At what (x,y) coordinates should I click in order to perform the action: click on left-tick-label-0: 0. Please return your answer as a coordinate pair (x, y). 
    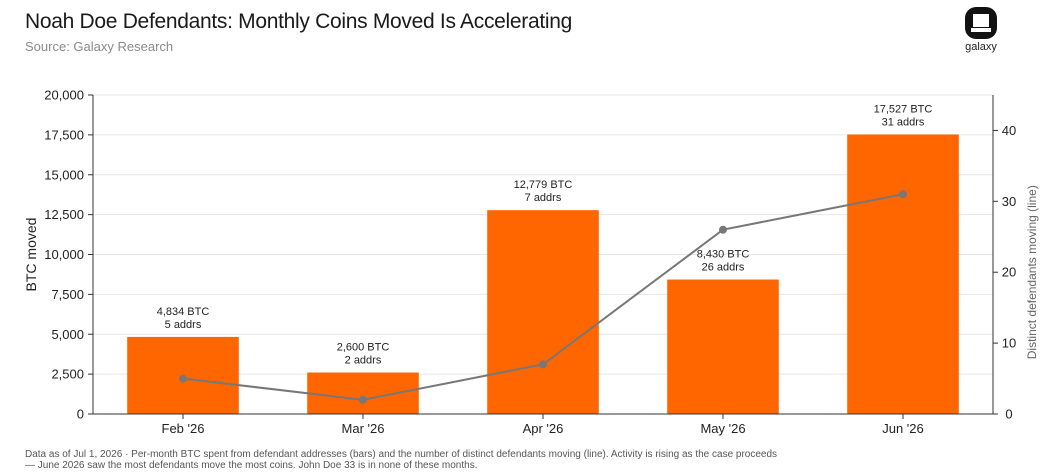
    Looking at the image, I should click on (80, 414).